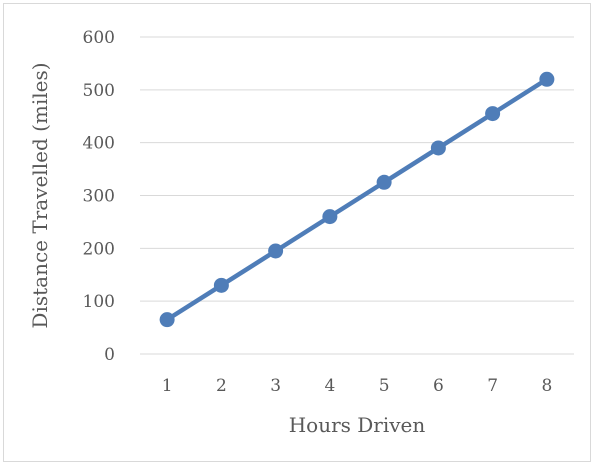 This screenshot has height=466, width=595. What do you see at coordinates (329, 386) in the screenshot?
I see `x-tick-label: 4` at bounding box center [329, 386].